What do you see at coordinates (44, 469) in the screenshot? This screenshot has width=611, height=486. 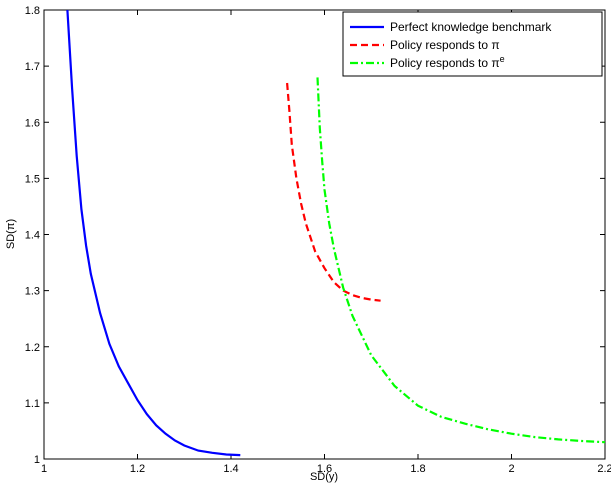 I see `x-tick-label: 1` at bounding box center [44, 469].